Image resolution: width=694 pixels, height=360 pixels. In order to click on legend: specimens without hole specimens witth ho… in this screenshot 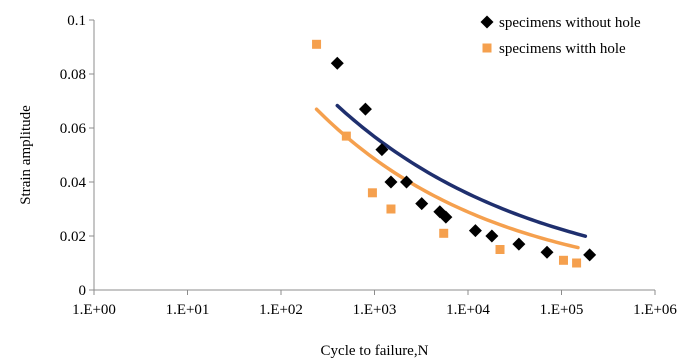, I will do `click(560, 36)`.